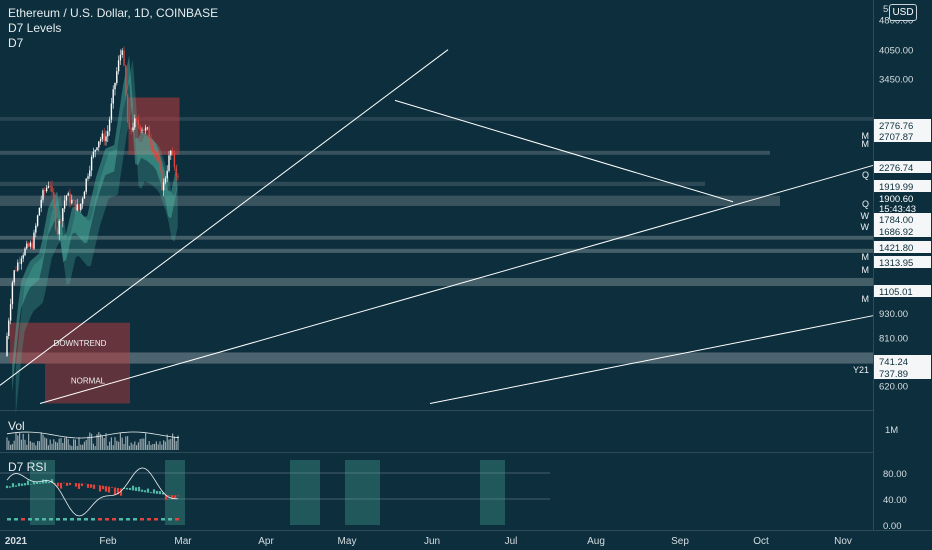 This screenshot has height=550, width=932. I want to click on currency-button: USD, so click(903, 12).